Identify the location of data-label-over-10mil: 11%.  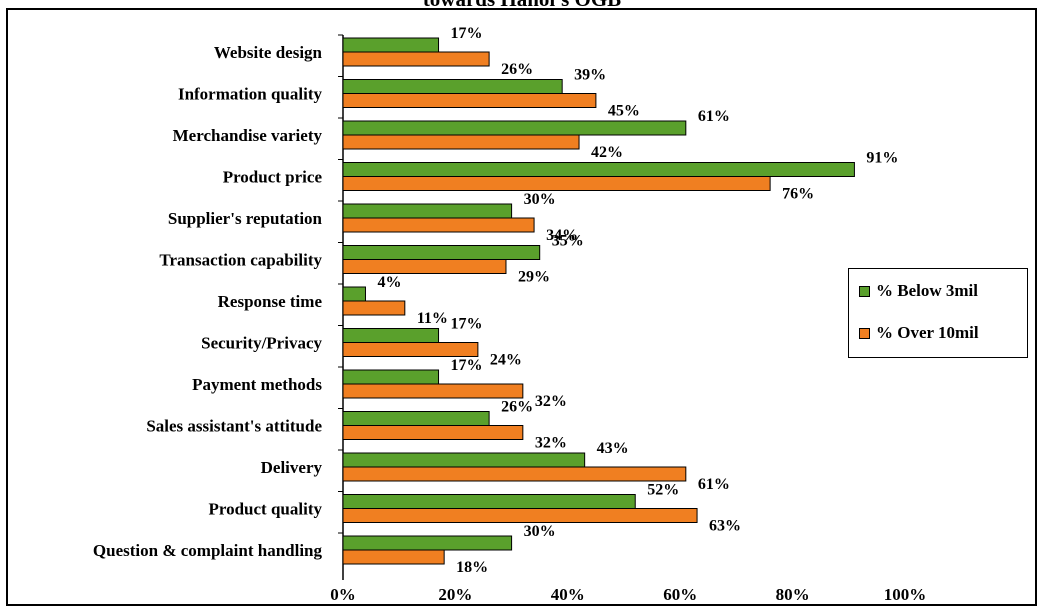
(432, 318).